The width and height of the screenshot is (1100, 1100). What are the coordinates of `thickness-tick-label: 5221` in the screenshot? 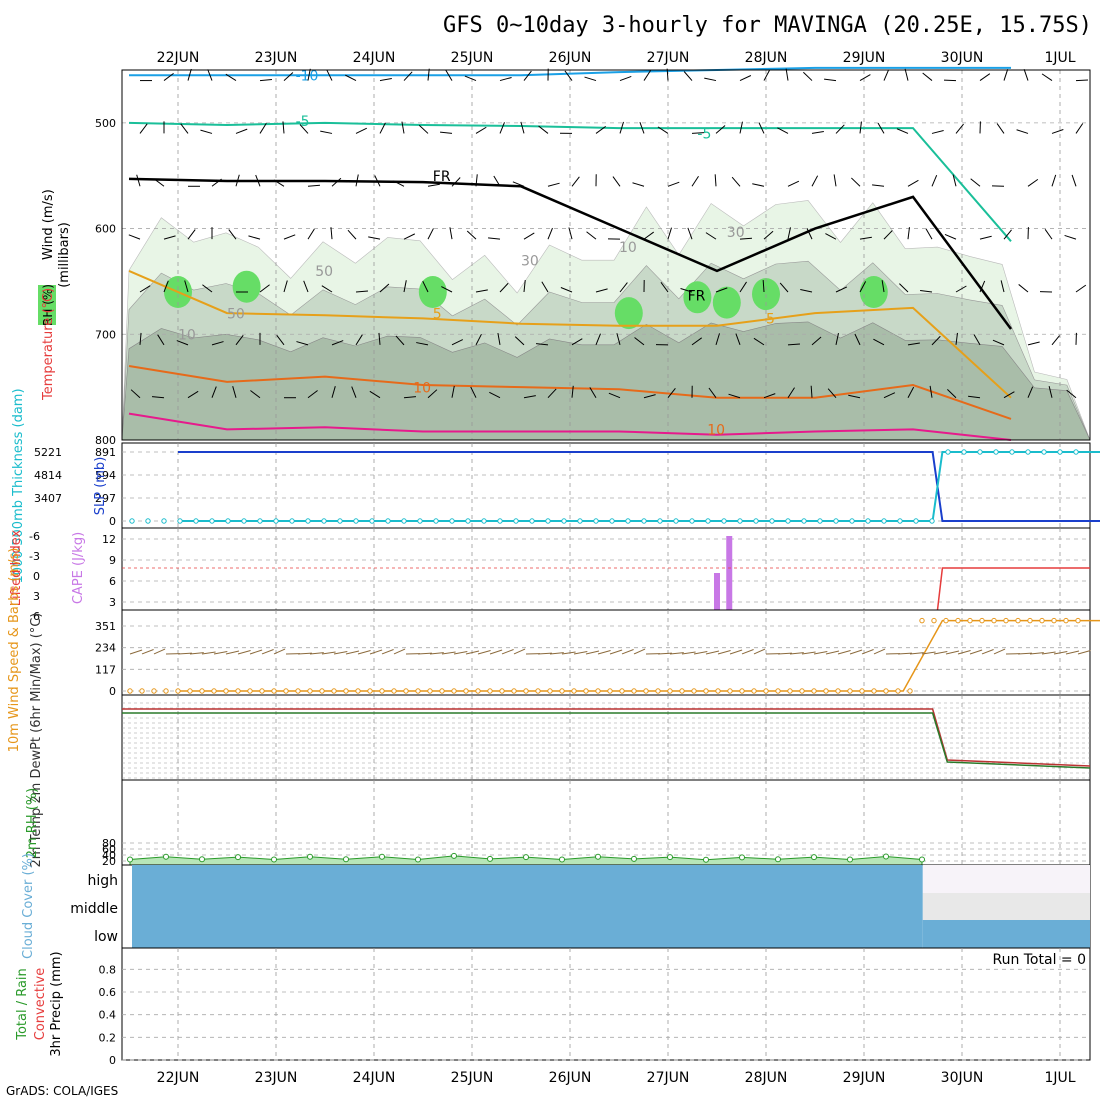 It's located at (48, 452).